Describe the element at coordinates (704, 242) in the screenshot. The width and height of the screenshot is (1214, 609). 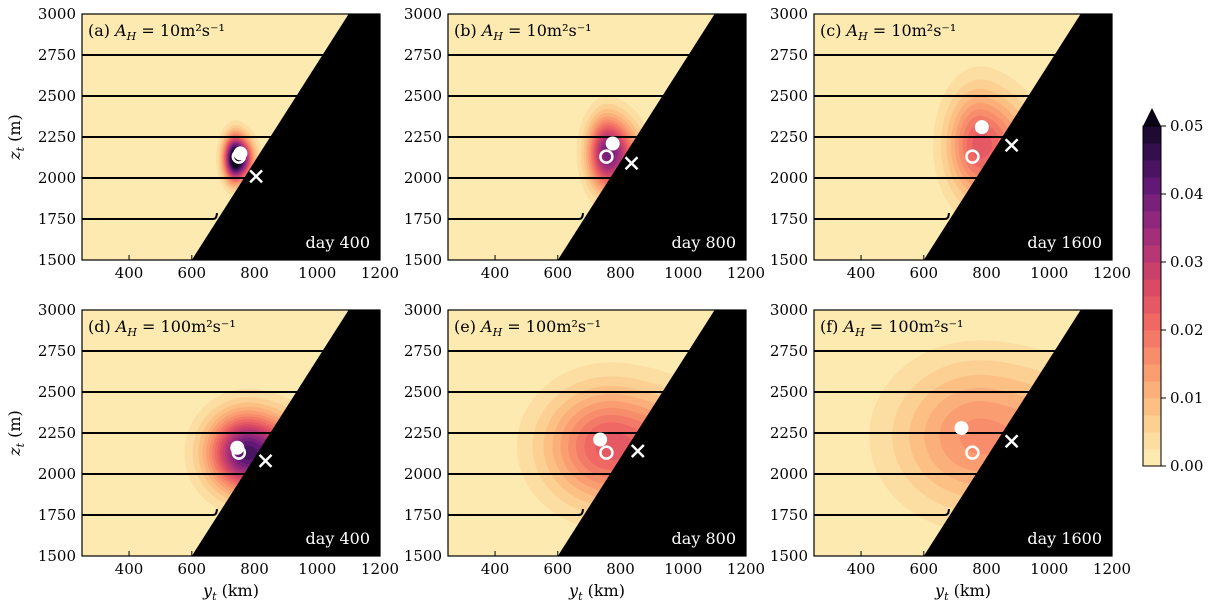
I see `day-label: day 800` at that location.